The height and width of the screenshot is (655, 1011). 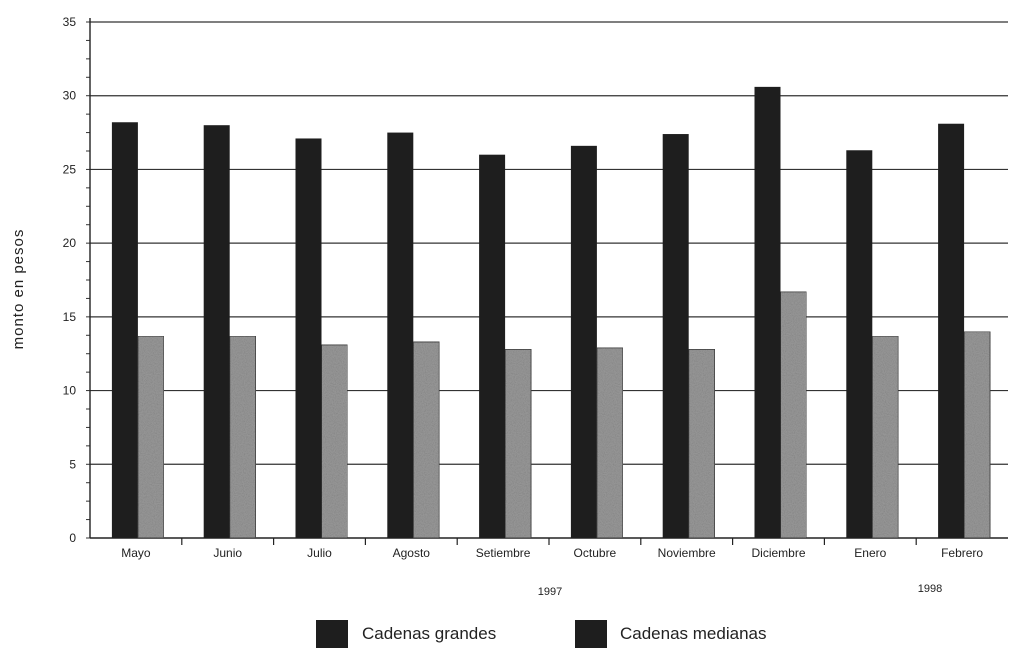 I want to click on y-tick-label: 15, so click(x=70, y=317).